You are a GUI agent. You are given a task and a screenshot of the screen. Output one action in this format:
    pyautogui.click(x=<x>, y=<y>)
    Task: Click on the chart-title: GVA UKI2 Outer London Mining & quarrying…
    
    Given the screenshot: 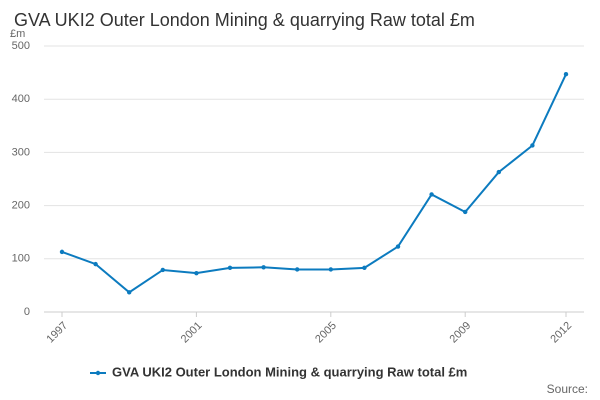 What is the action you would take?
    pyautogui.click(x=244, y=20)
    